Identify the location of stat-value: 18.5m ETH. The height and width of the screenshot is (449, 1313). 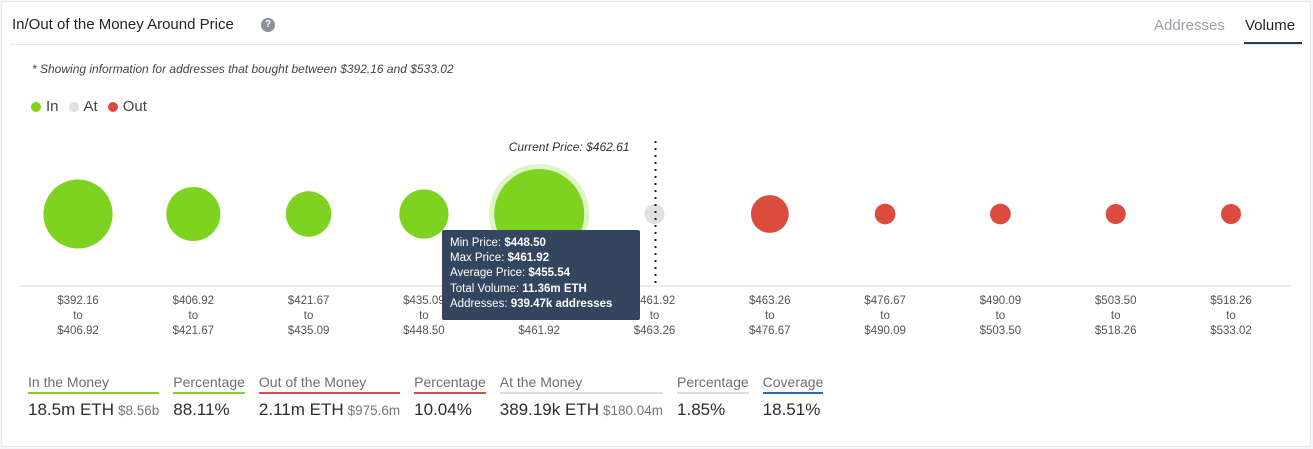
(71, 409).